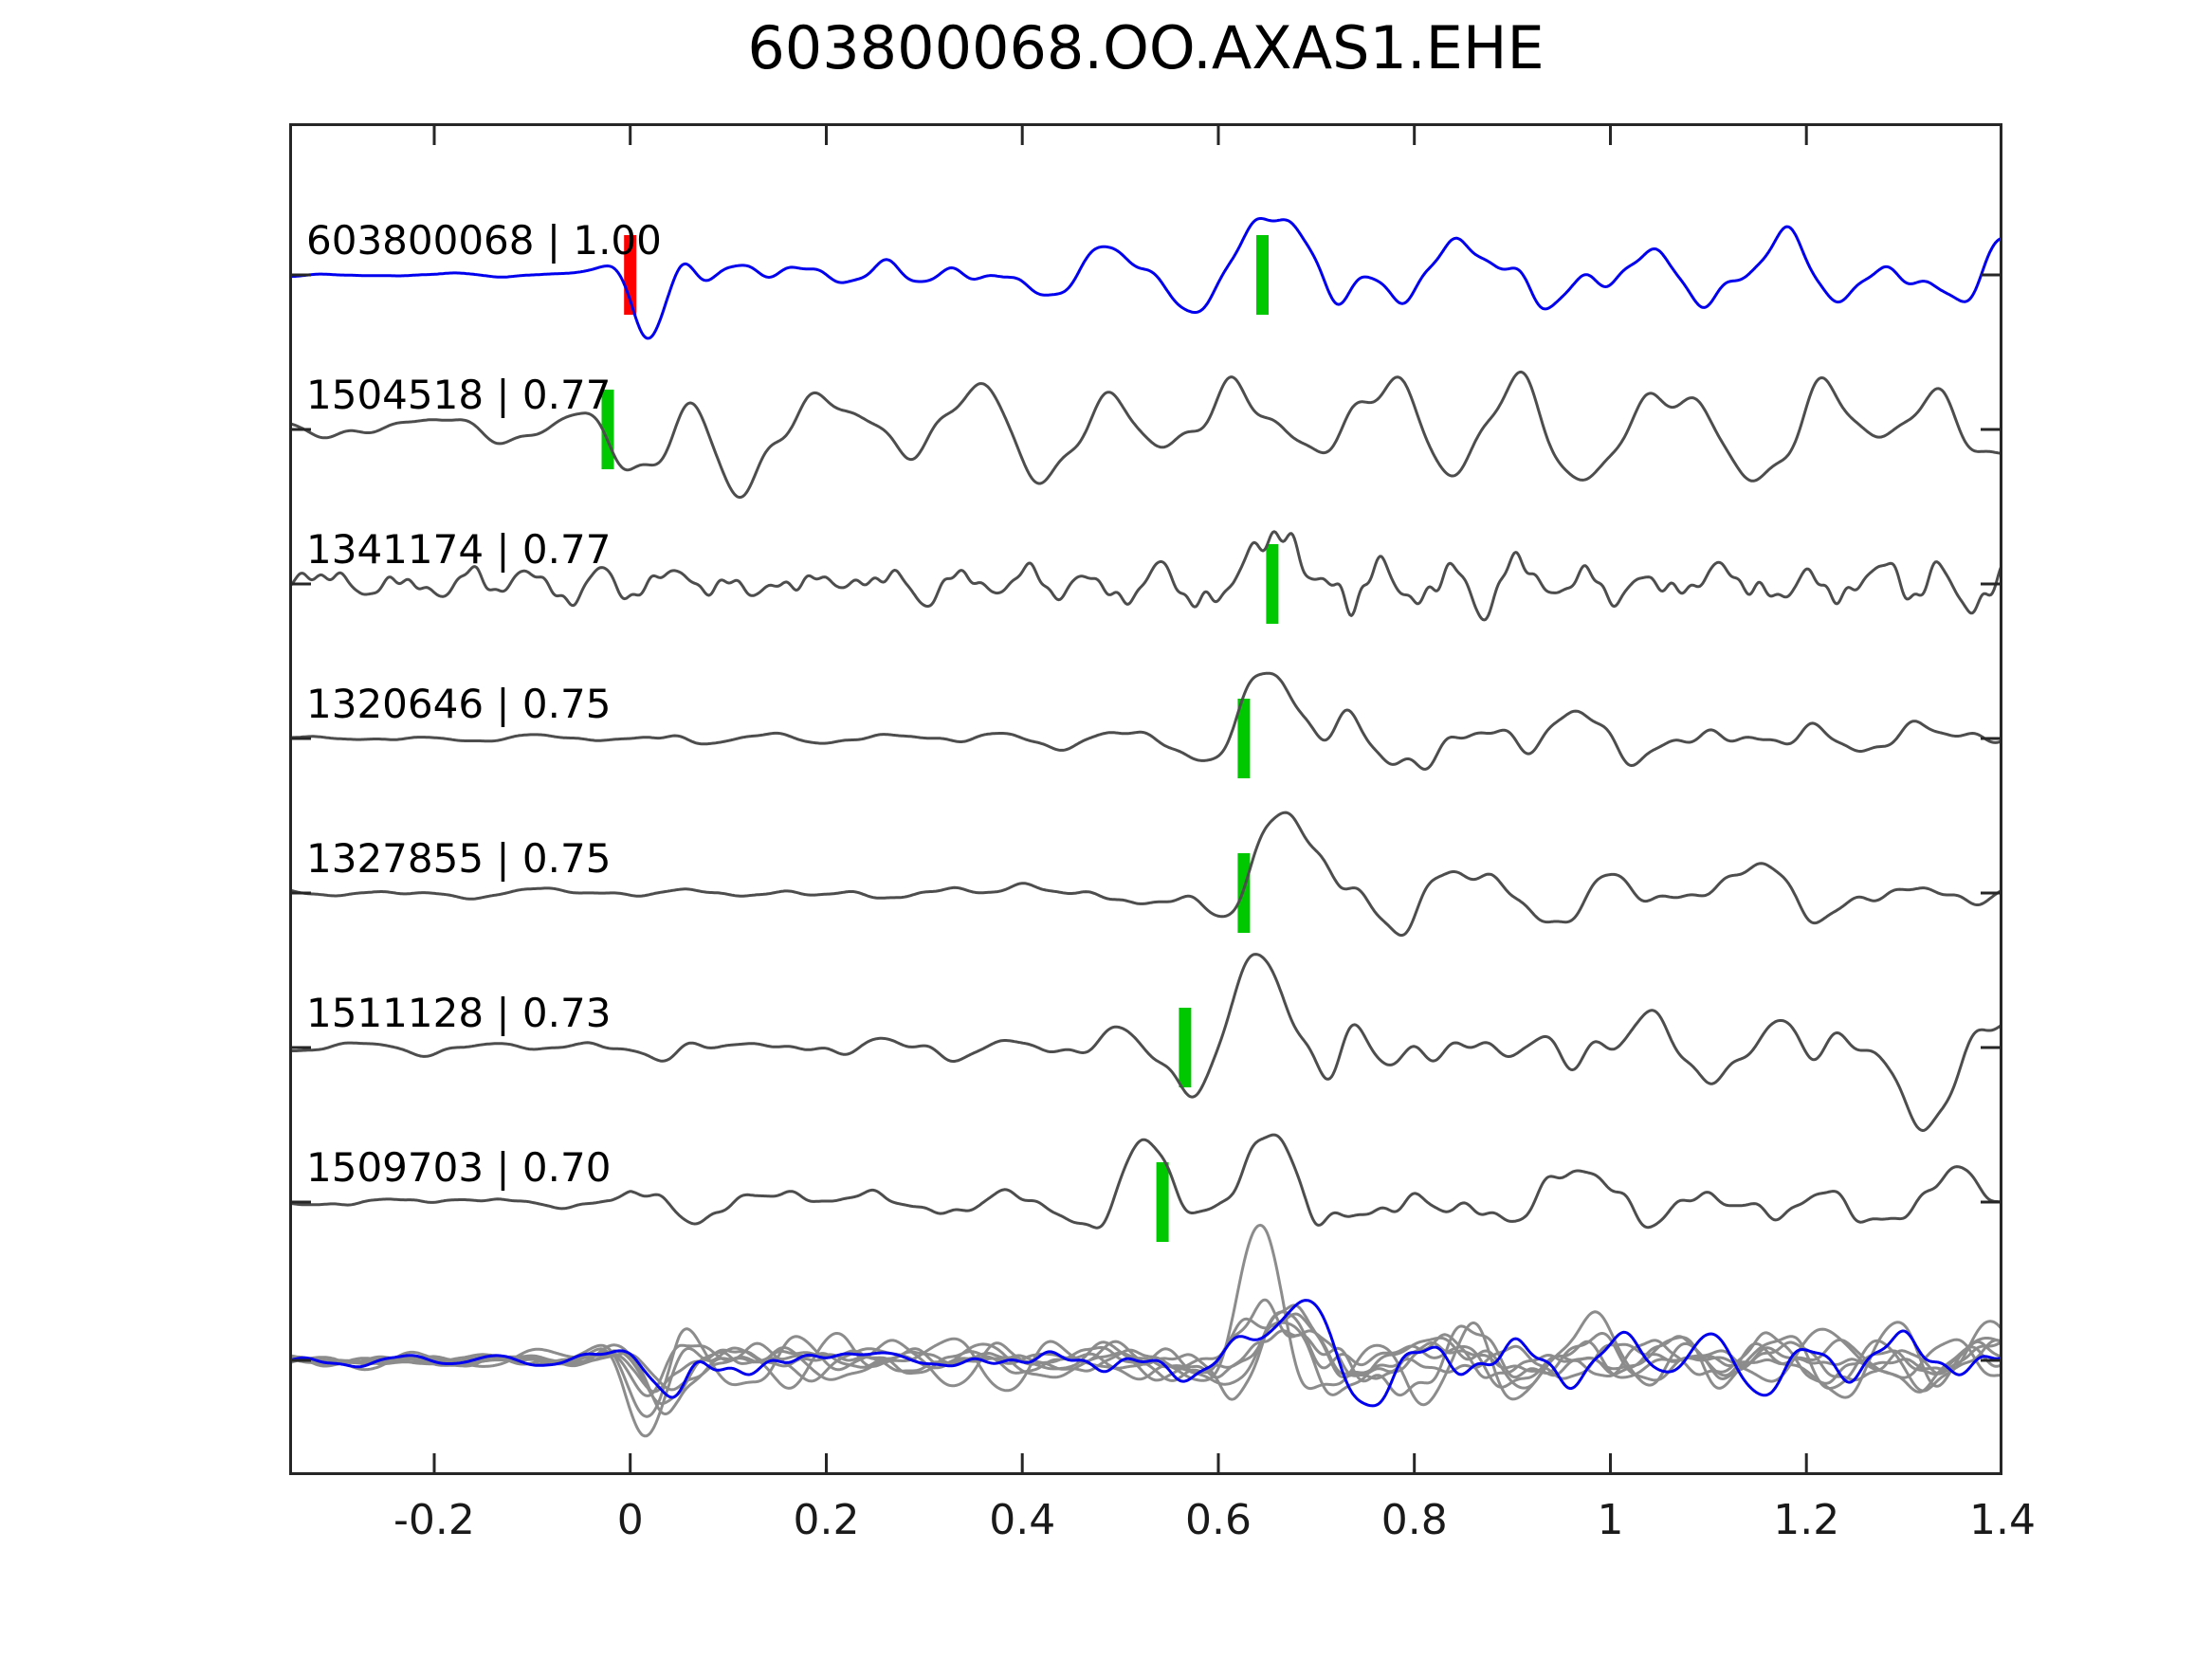  I want to click on x-tick-label: 0, so click(630, 1520).